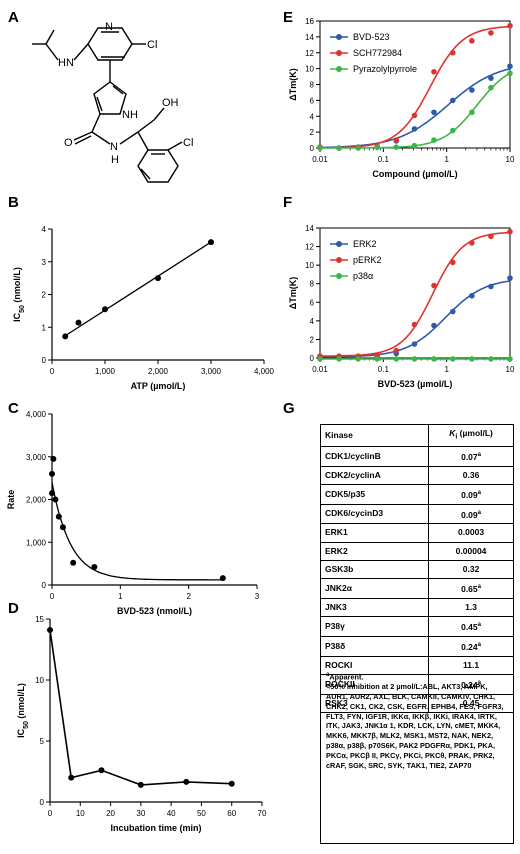 The width and height of the screenshot is (520, 854). I want to click on table-row: GSK3b 0.32, so click(416, 569).